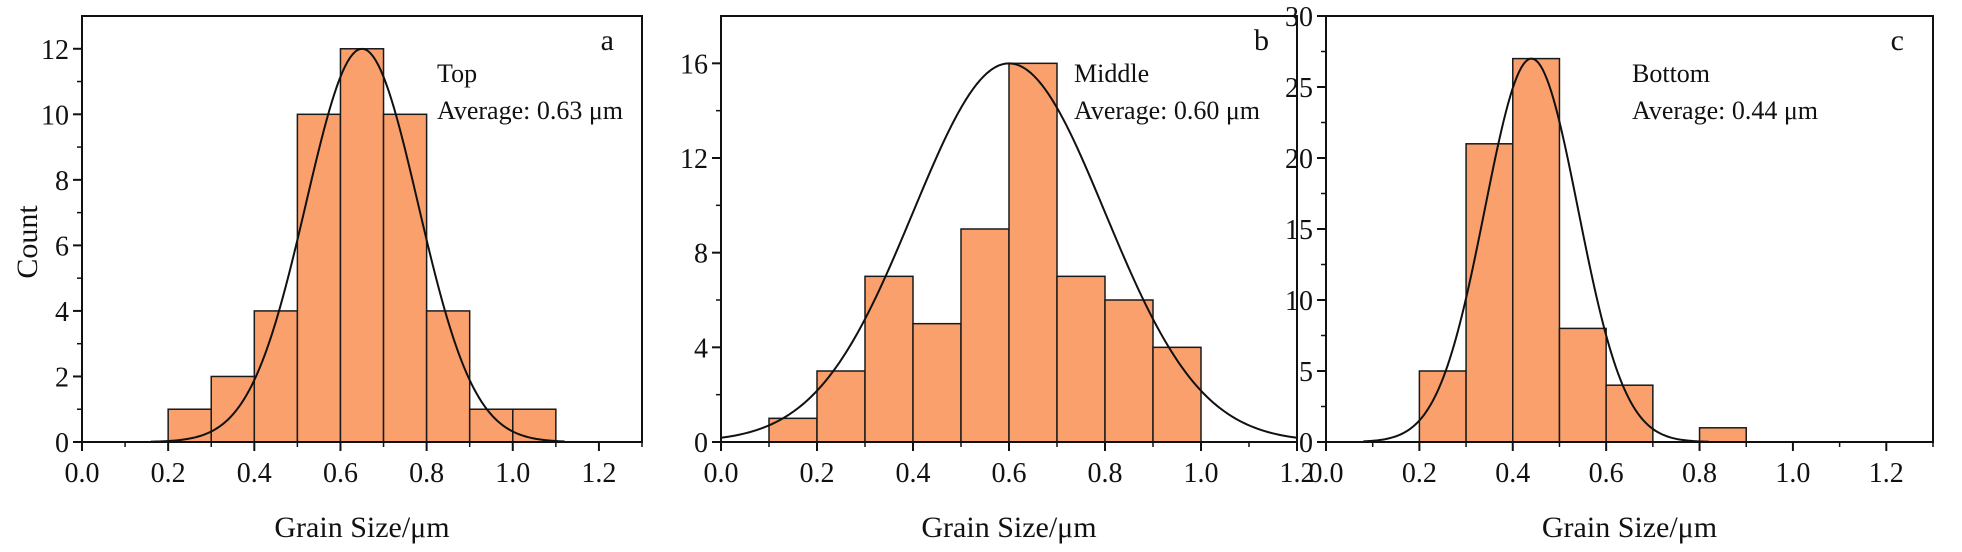 This screenshot has width=1962, height=552. Describe the element at coordinates (1297, 473) in the screenshot. I see `x-tick-label-b-6: 1.2` at that location.